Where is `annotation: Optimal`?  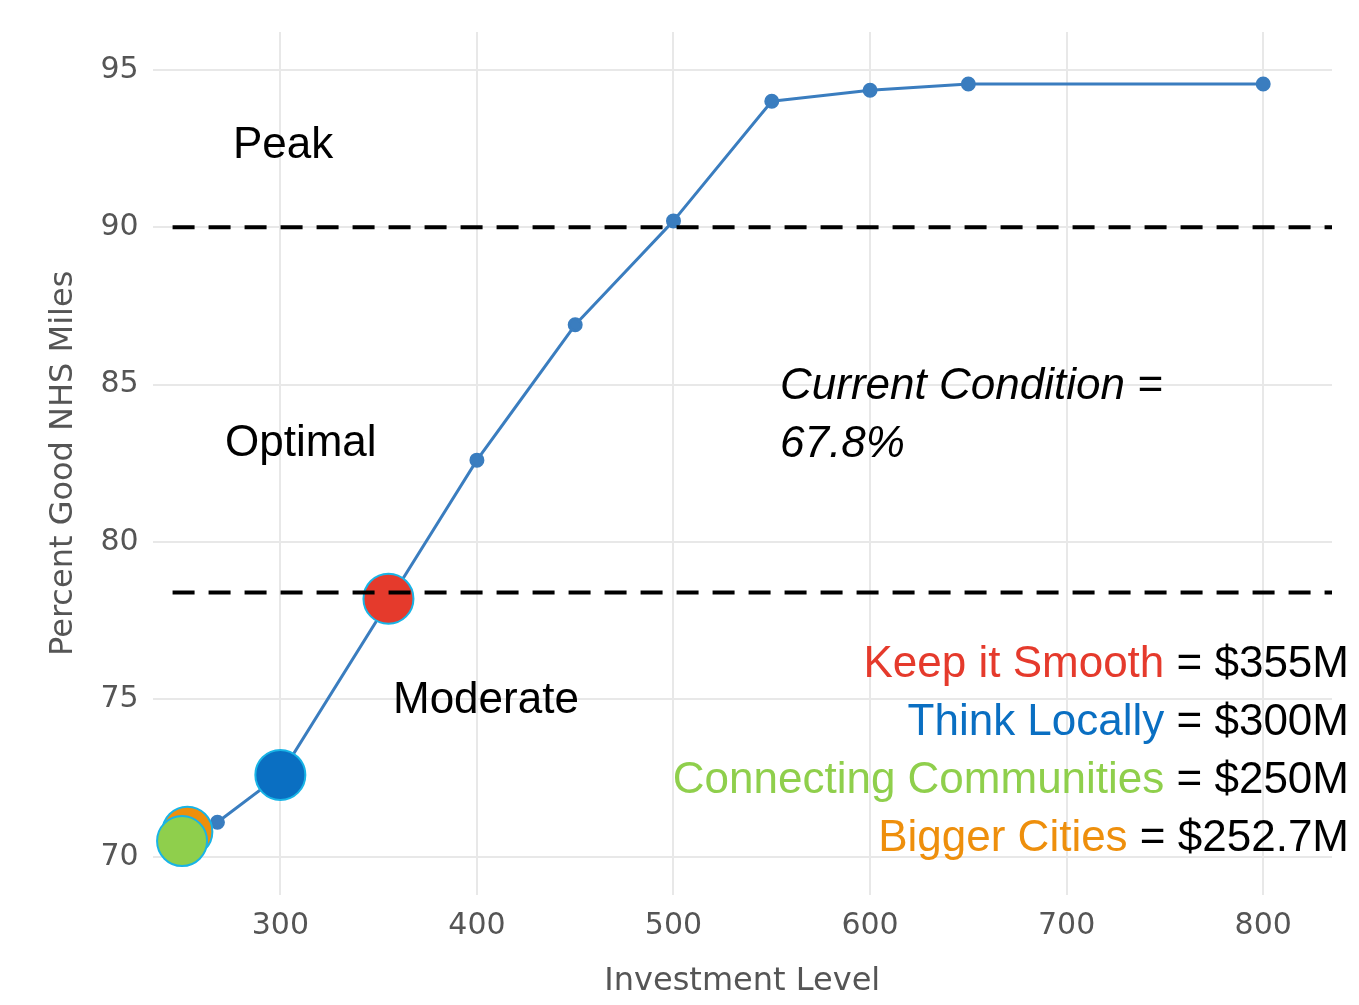
annotation: Optimal is located at coordinates (301, 441).